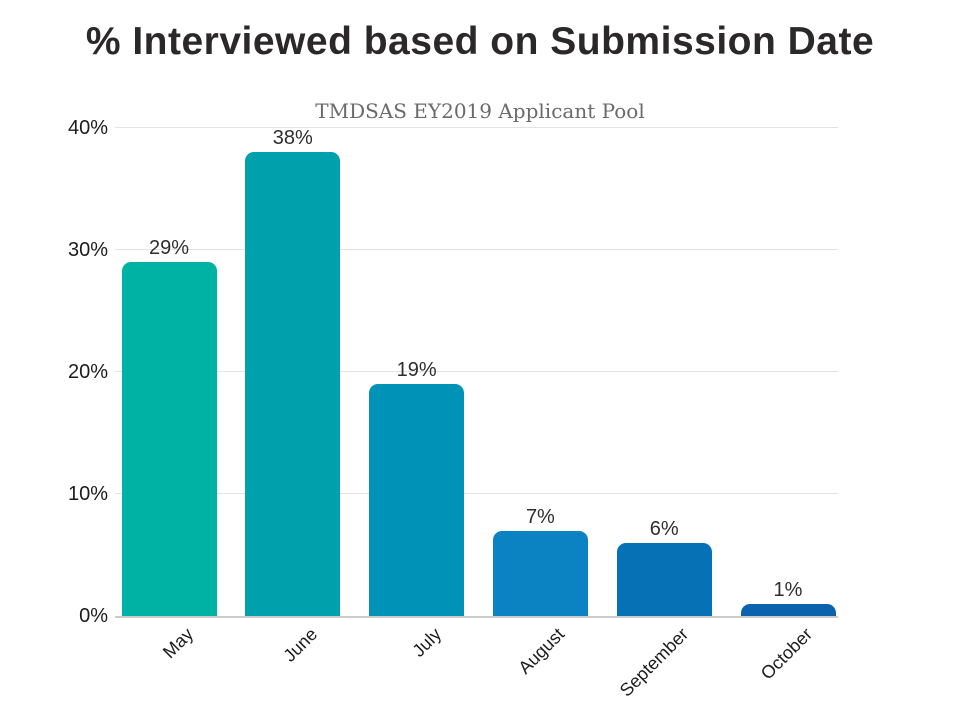  Describe the element at coordinates (178, 643) in the screenshot. I see `x-category-label: May` at that location.